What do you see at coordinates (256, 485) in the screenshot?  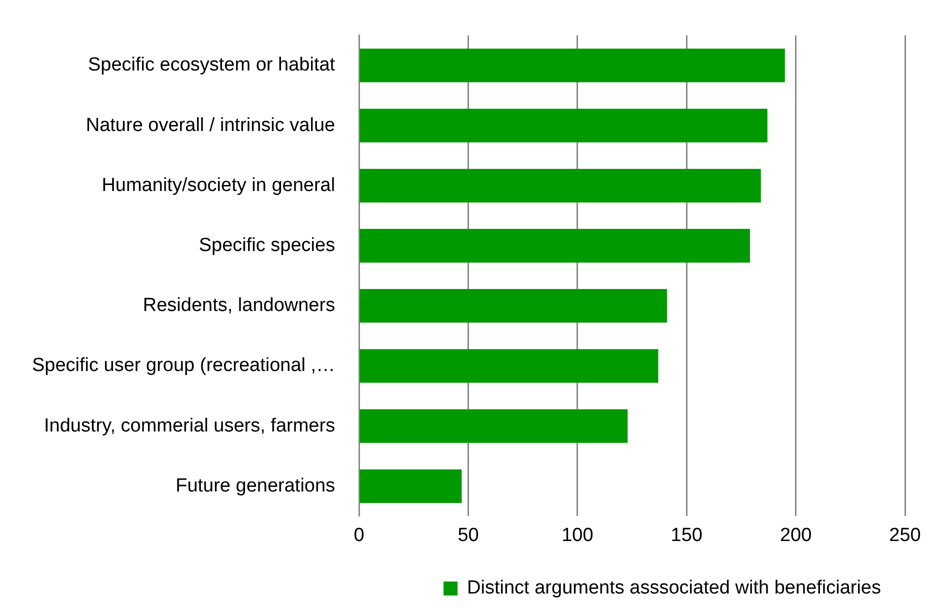 I see `y-tick-label: Future generations` at bounding box center [256, 485].